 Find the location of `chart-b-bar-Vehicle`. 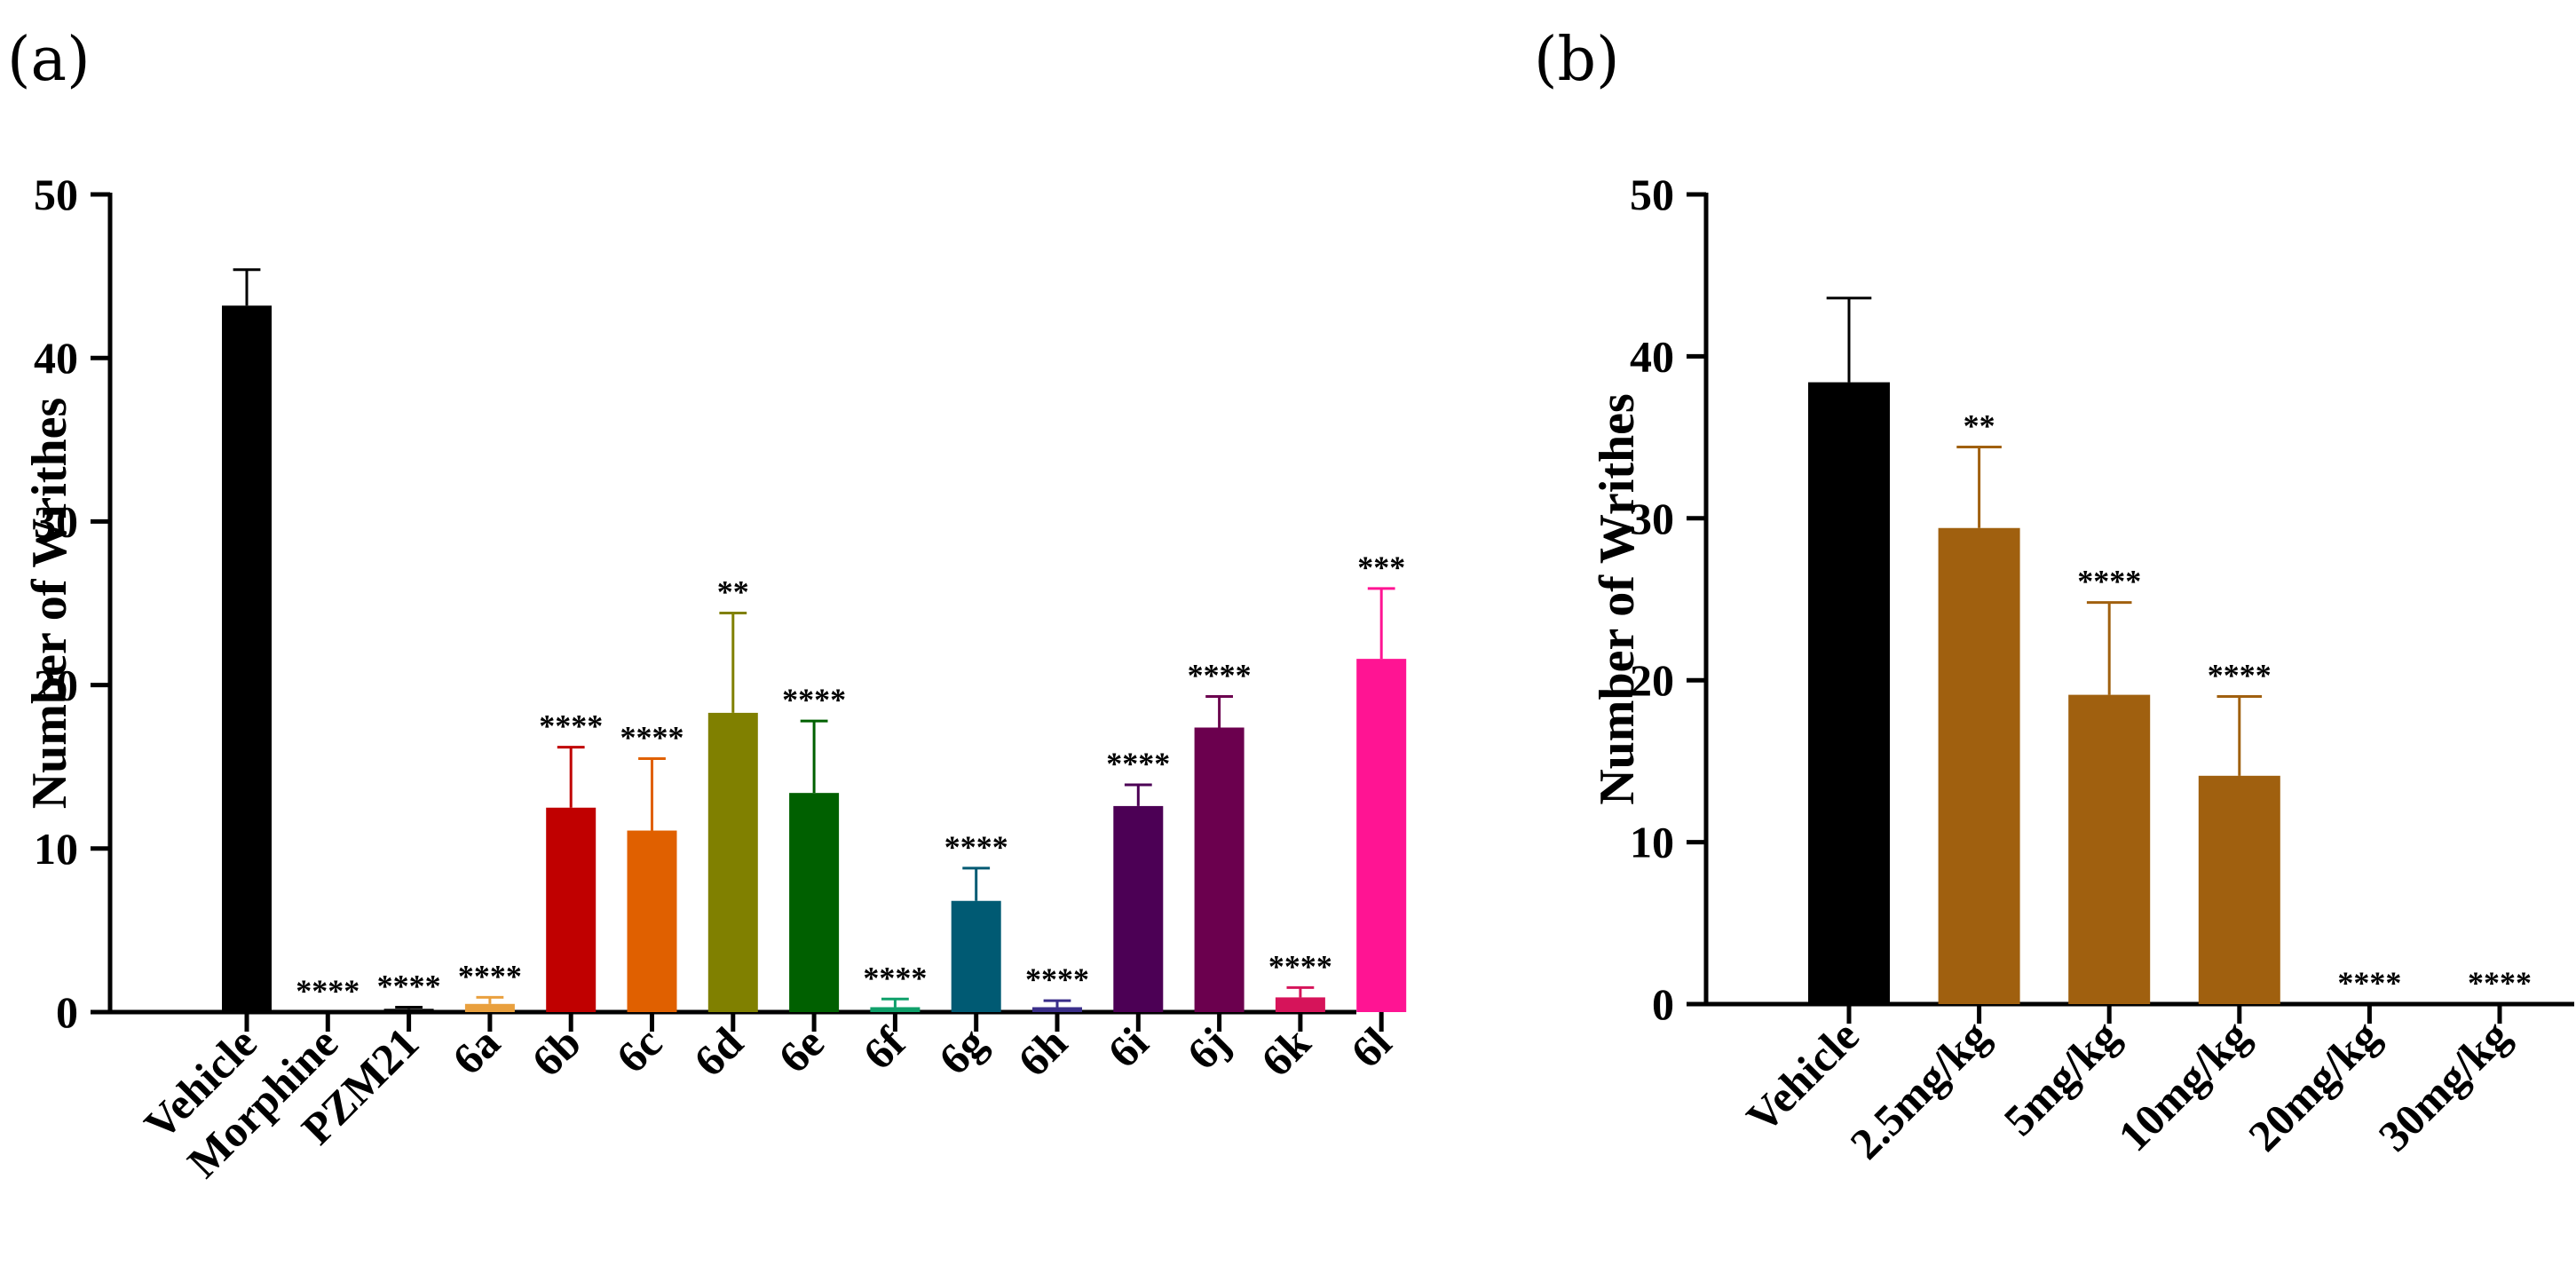

chart-b-bar-Vehicle is located at coordinates (1849, 693).